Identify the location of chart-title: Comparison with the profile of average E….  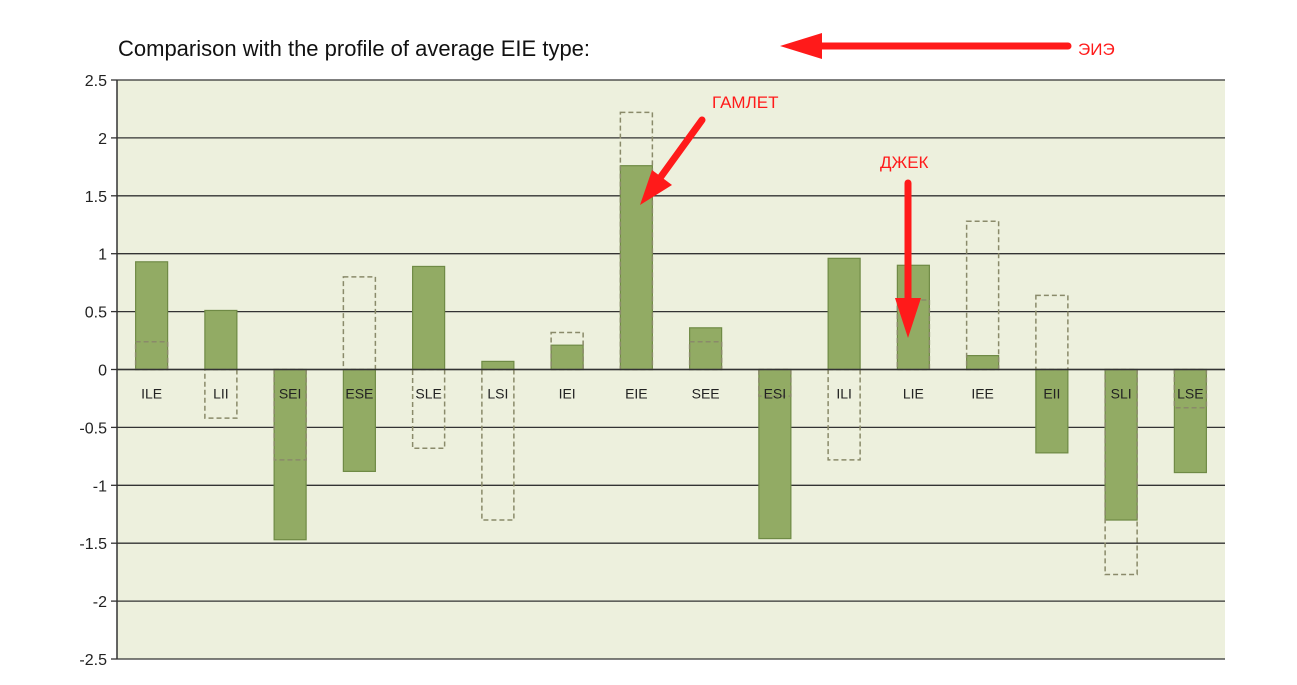
(354, 48).